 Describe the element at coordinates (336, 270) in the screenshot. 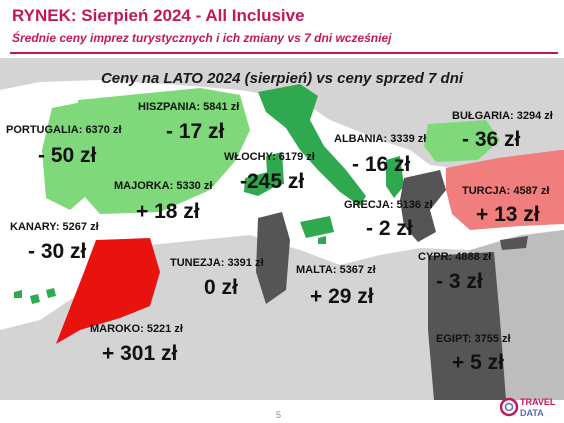

I see `destination-label-malta: MALTA: 5367 zł` at that location.